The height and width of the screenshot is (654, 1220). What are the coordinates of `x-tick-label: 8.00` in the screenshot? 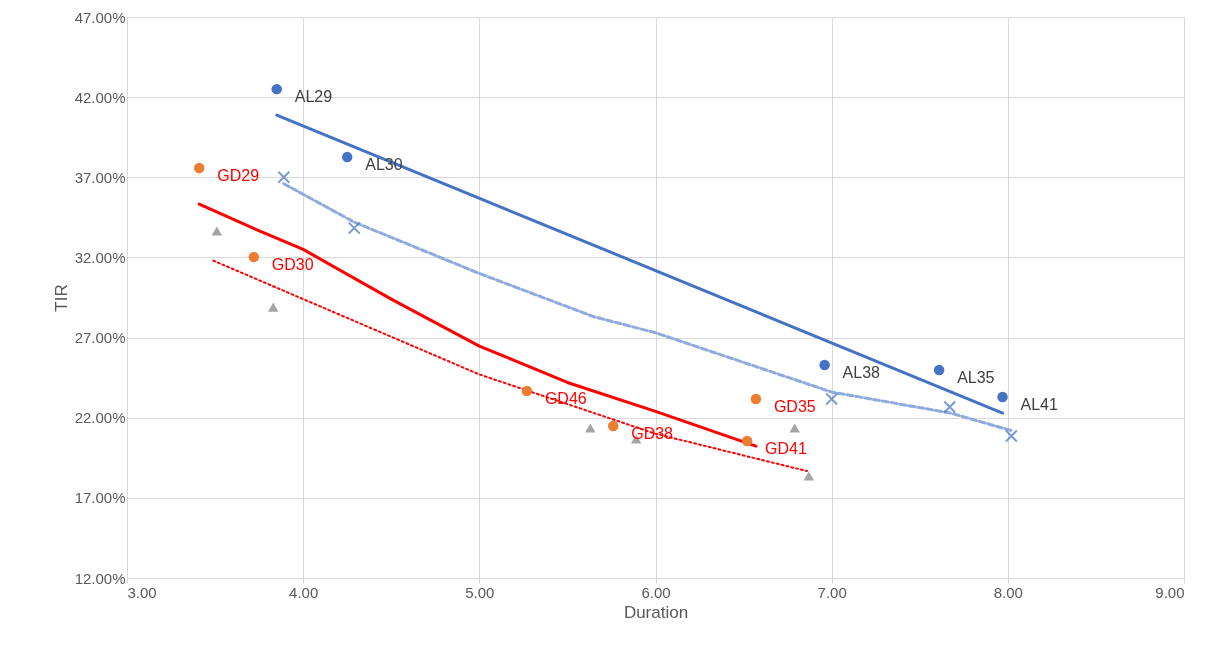 It's located at (1008, 592).